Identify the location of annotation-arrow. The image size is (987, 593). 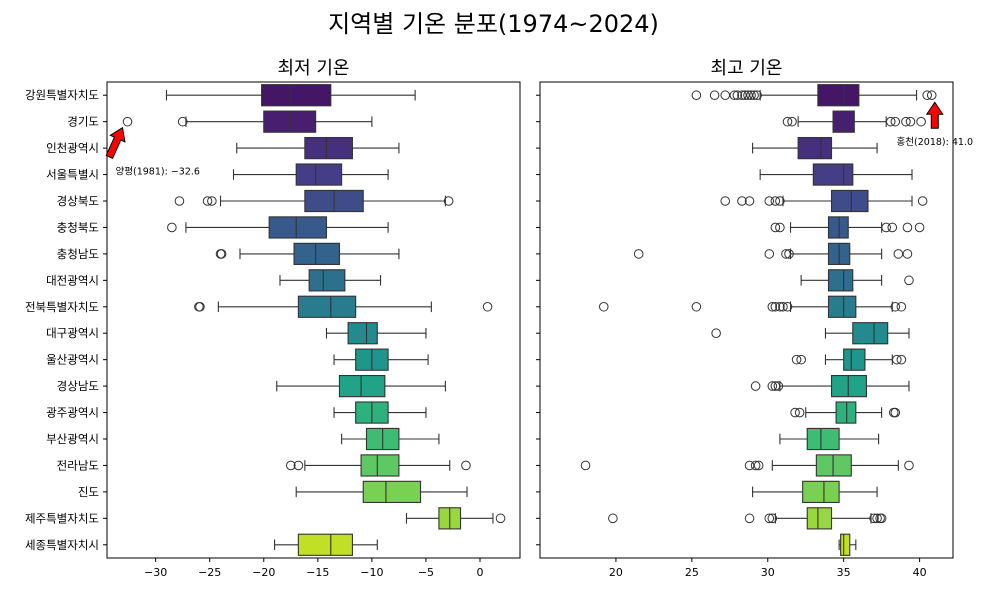
(115, 142).